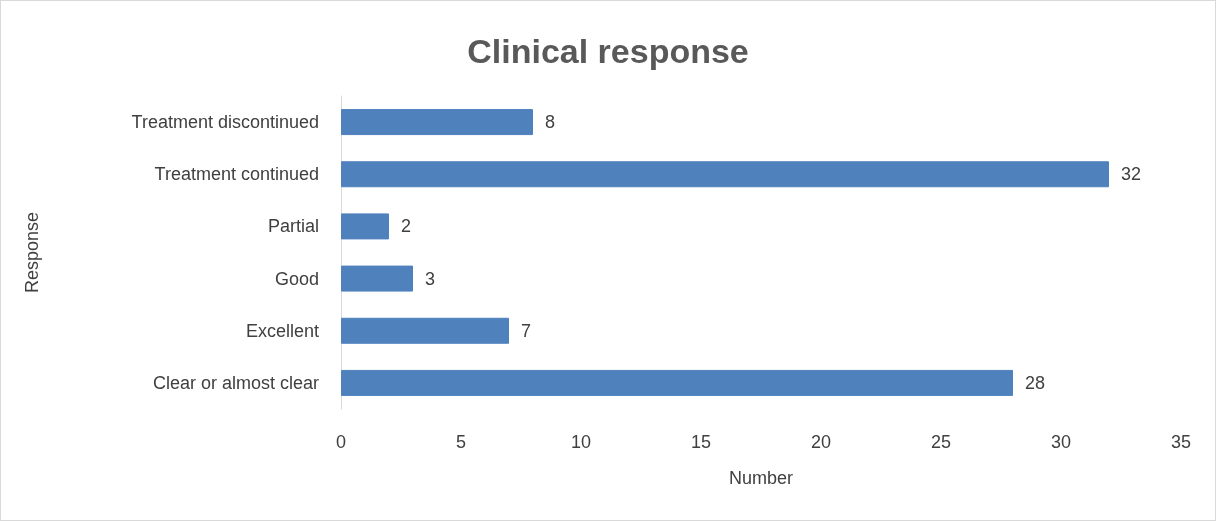  Describe the element at coordinates (1131, 174) in the screenshot. I see `data-label: 32` at that location.